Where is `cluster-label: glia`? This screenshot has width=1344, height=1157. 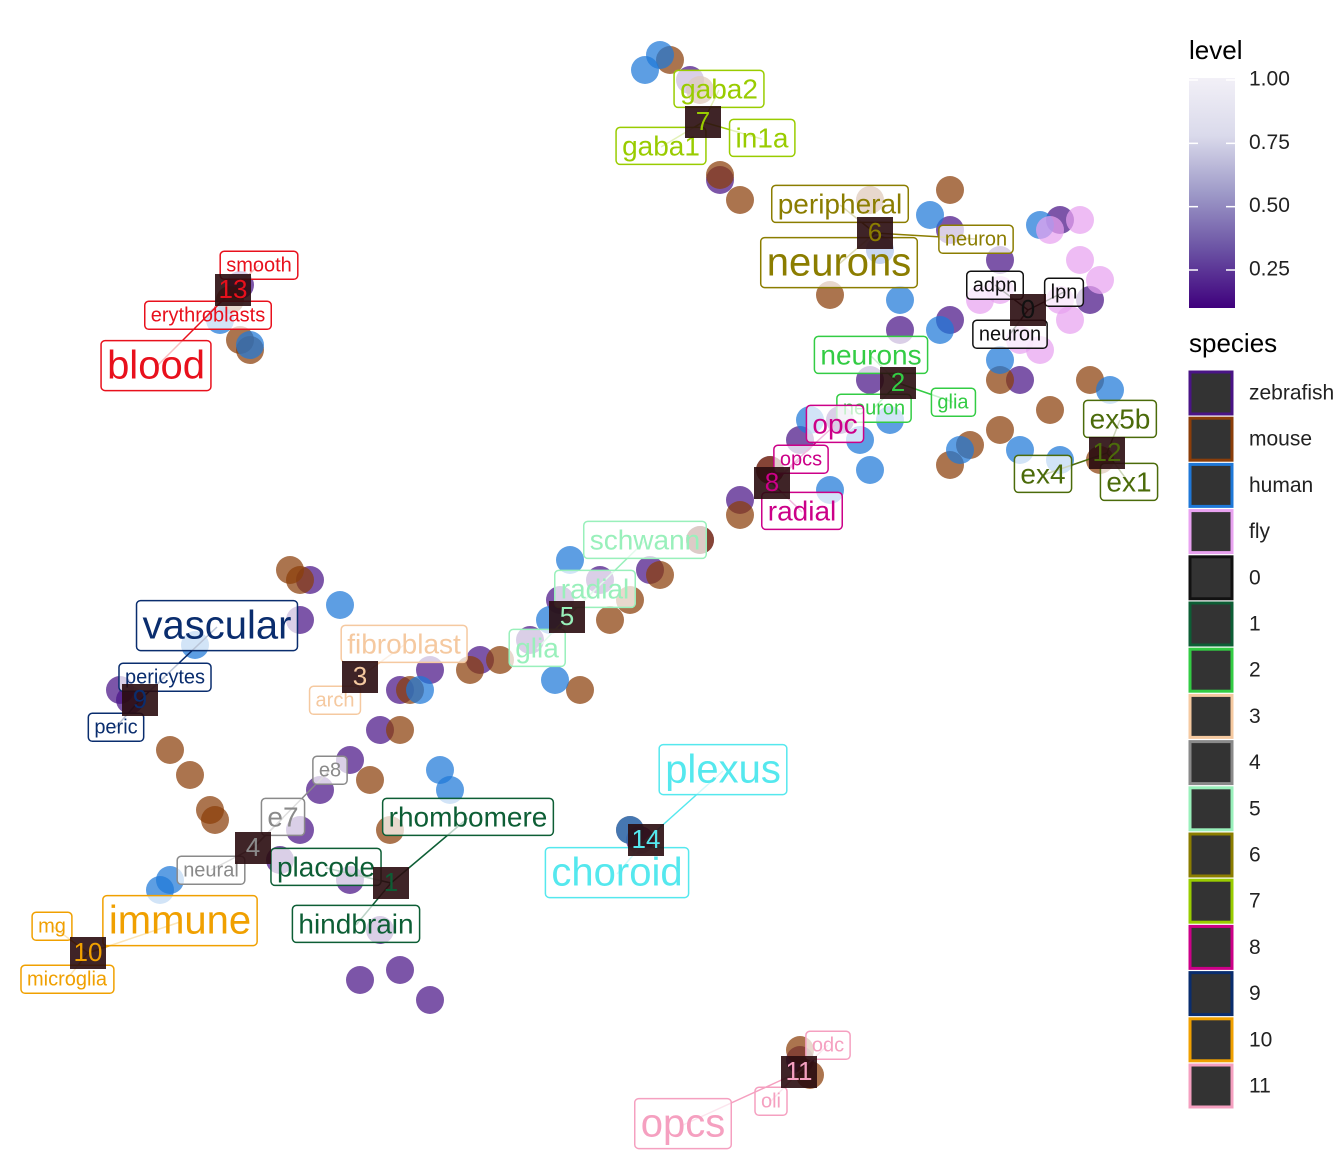
cluster-label: glia is located at coordinates (953, 402).